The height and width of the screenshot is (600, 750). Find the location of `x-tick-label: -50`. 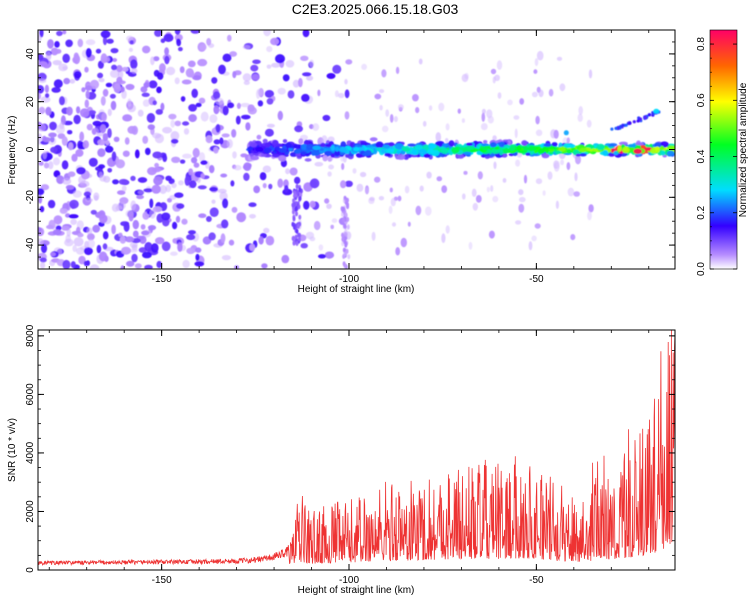

x-tick-label: -50 is located at coordinates (536, 279).